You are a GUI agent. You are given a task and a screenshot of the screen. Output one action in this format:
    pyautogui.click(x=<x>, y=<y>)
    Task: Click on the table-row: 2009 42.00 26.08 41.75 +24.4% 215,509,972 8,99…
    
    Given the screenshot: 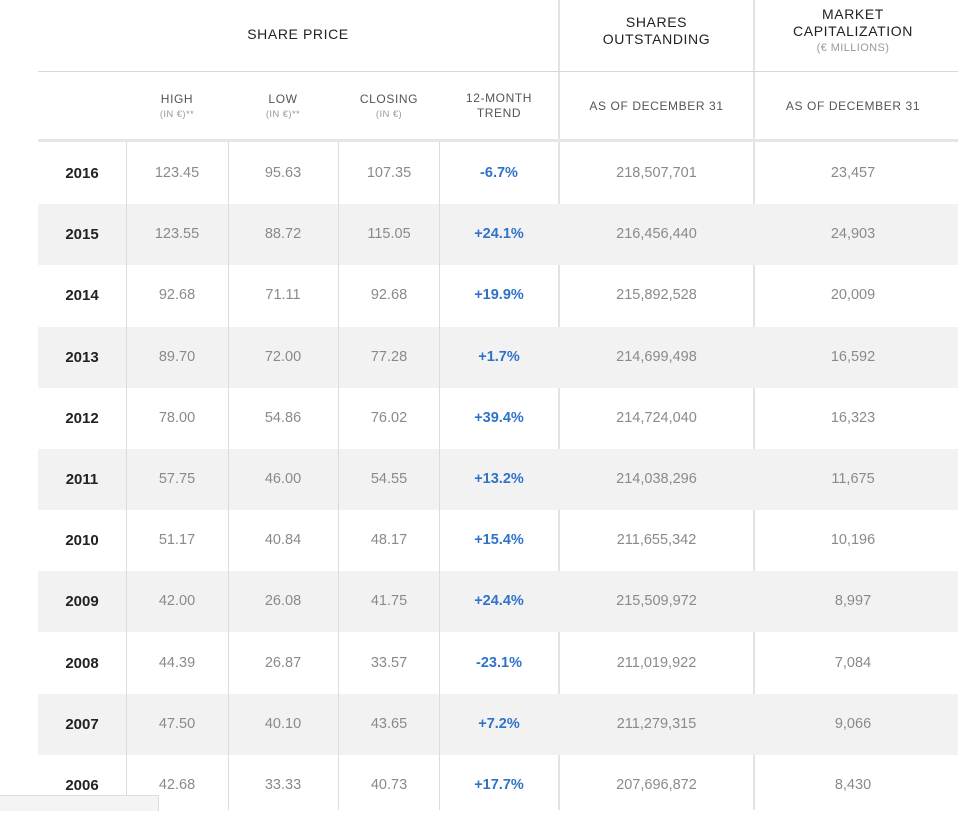 What is the action you would take?
    pyautogui.click(x=498, y=602)
    